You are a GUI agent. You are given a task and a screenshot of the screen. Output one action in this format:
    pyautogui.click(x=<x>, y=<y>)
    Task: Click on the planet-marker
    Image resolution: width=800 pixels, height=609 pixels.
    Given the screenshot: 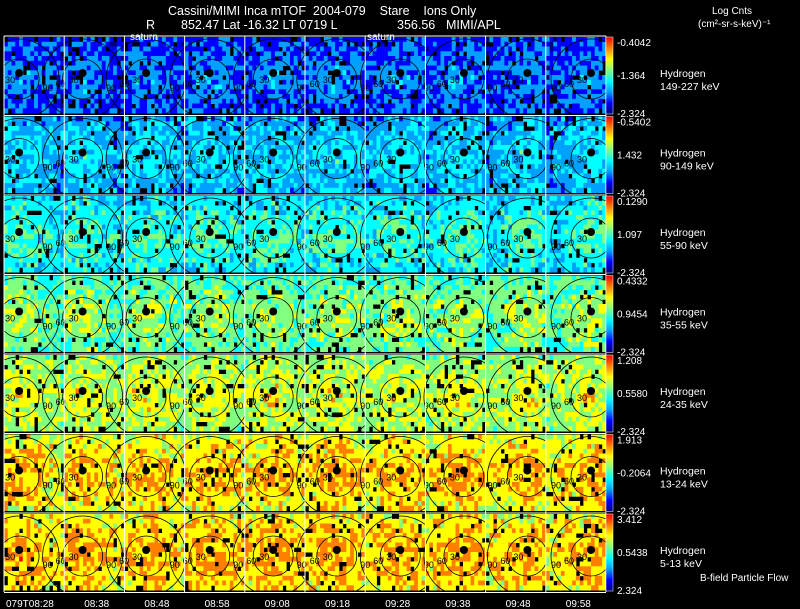 What is the action you would take?
    pyautogui.click(x=209, y=152)
    